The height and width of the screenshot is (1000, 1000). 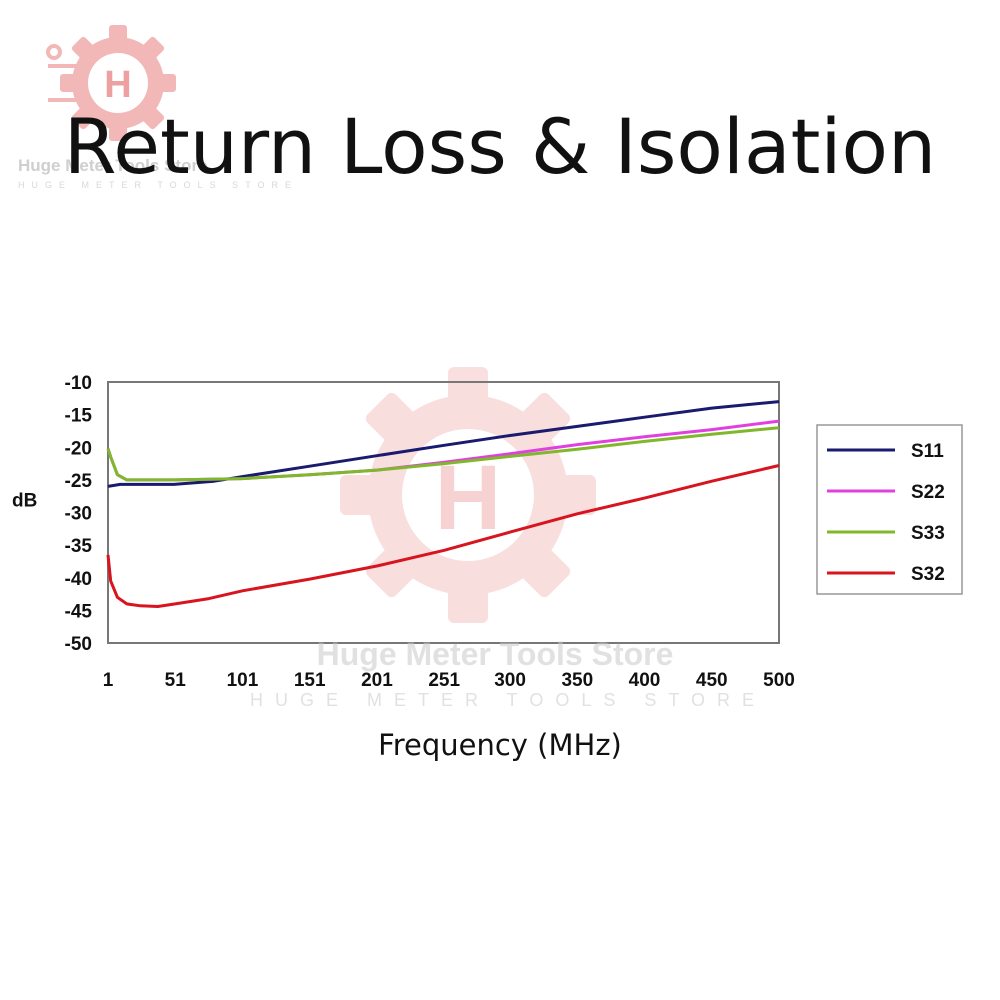 I want to click on legend-label-s33: S33, so click(x=928, y=533).